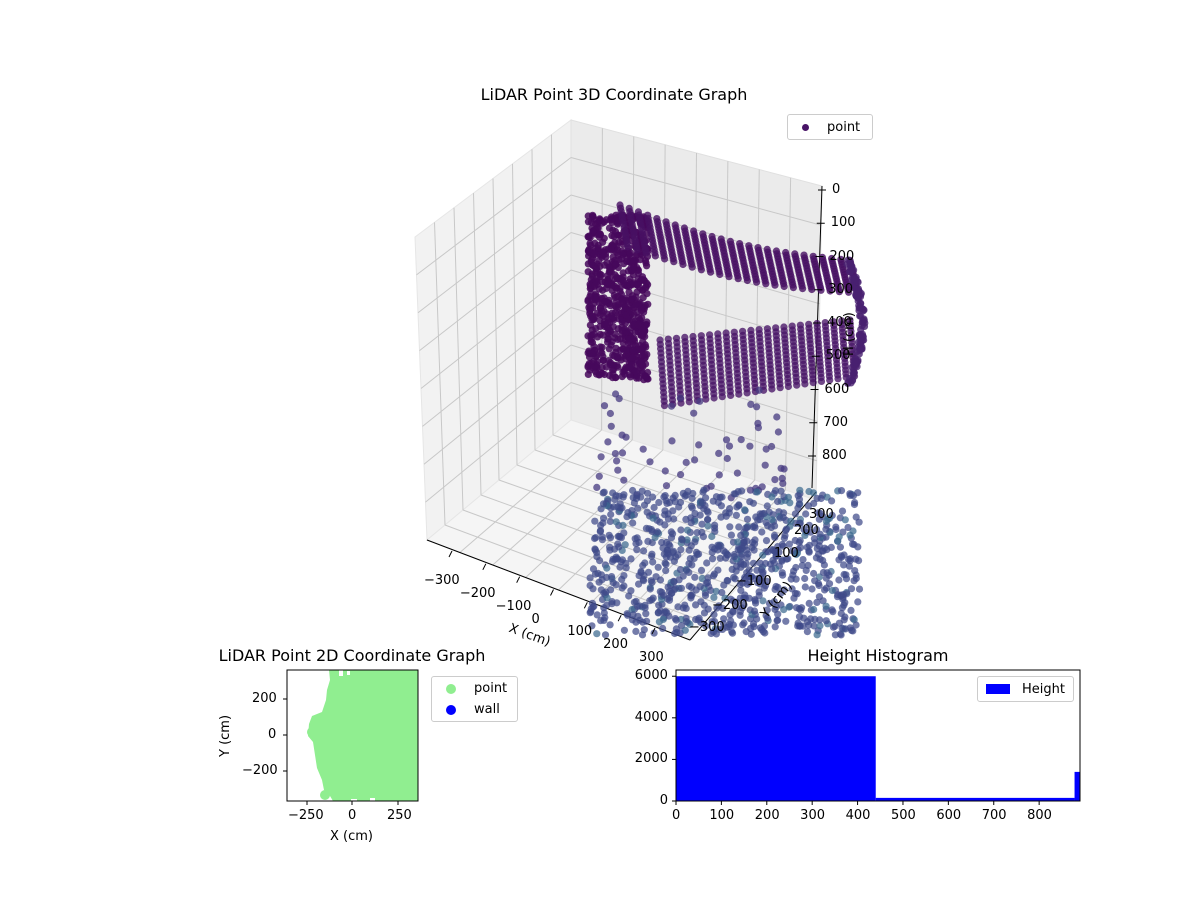 The image size is (1200, 900). What do you see at coordinates (1039, 815) in the screenshot?
I see `histogram-x-tick: 800` at bounding box center [1039, 815].